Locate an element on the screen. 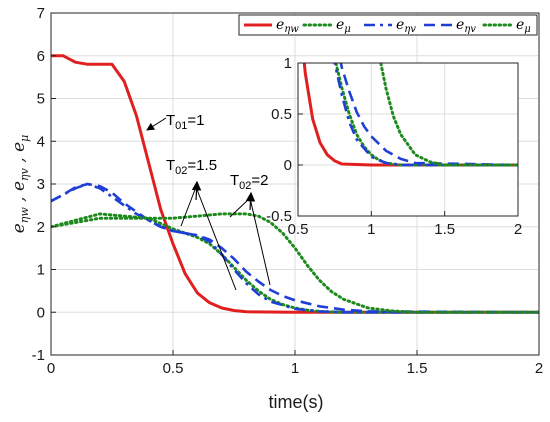  main-x-tick-label: 0 is located at coordinates (51, 368).